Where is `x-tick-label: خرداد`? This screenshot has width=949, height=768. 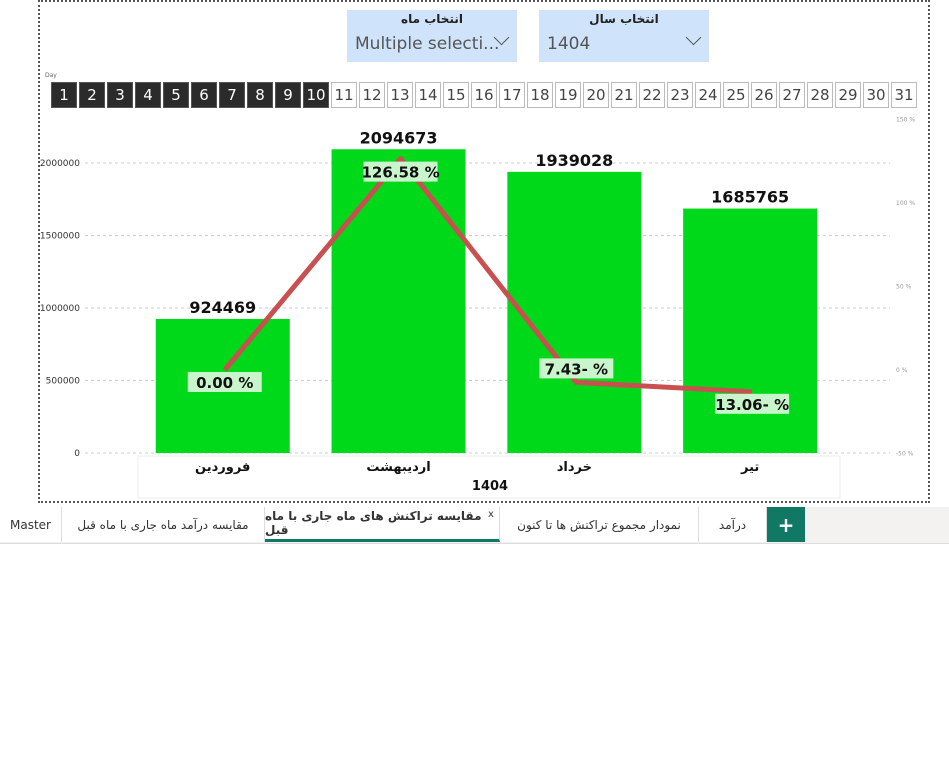
x-tick-label: خرداد is located at coordinates (574, 467).